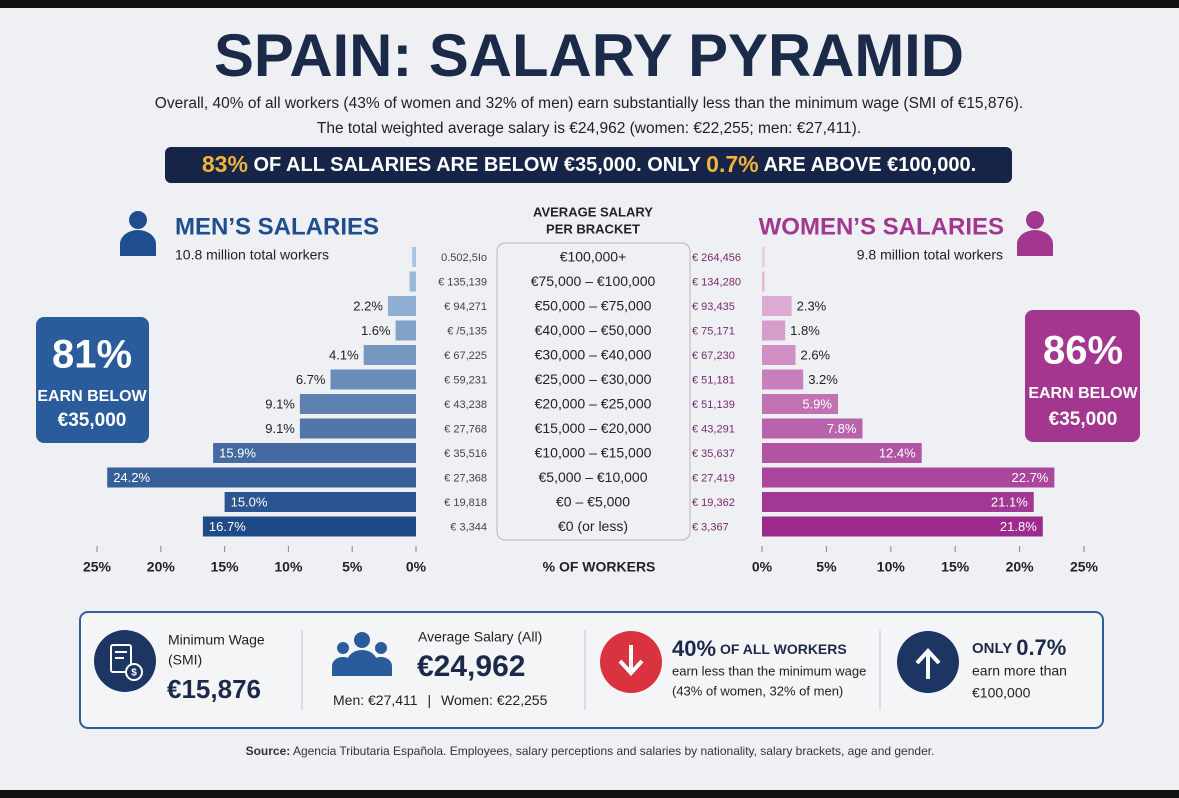  What do you see at coordinates (465, 380) in the screenshot?
I see `avg-salary: € 59,231` at bounding box center [465, 380].